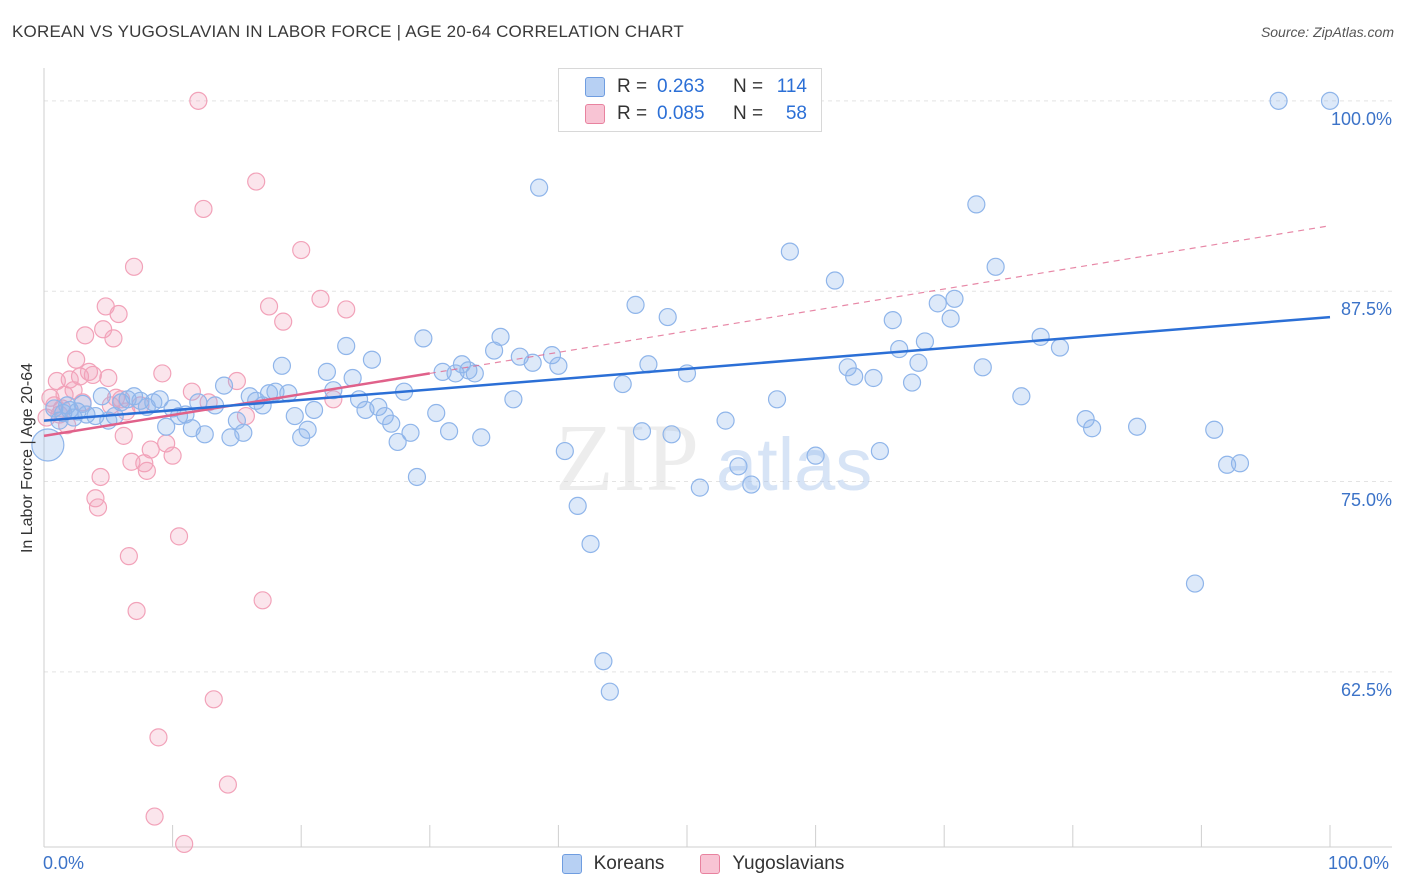  What do you see at coordinates (690, 100) in the screenshot?
I see `stats-legend: R = 0.263 N = 114 R = 0.085 N = 58` at bounding box center [690, 100].